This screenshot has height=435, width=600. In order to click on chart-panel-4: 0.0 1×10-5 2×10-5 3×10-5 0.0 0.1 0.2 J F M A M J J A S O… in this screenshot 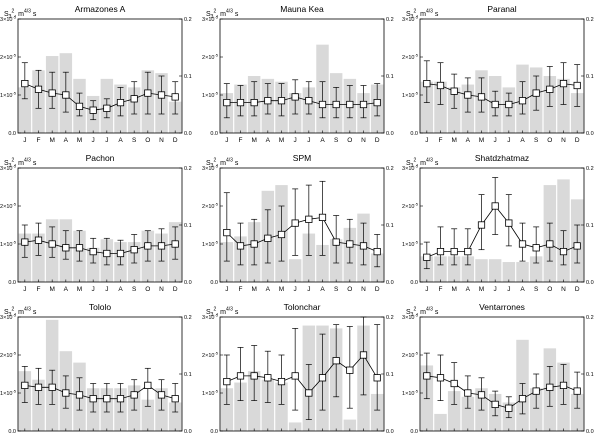, I will do `click(298, 223)`.